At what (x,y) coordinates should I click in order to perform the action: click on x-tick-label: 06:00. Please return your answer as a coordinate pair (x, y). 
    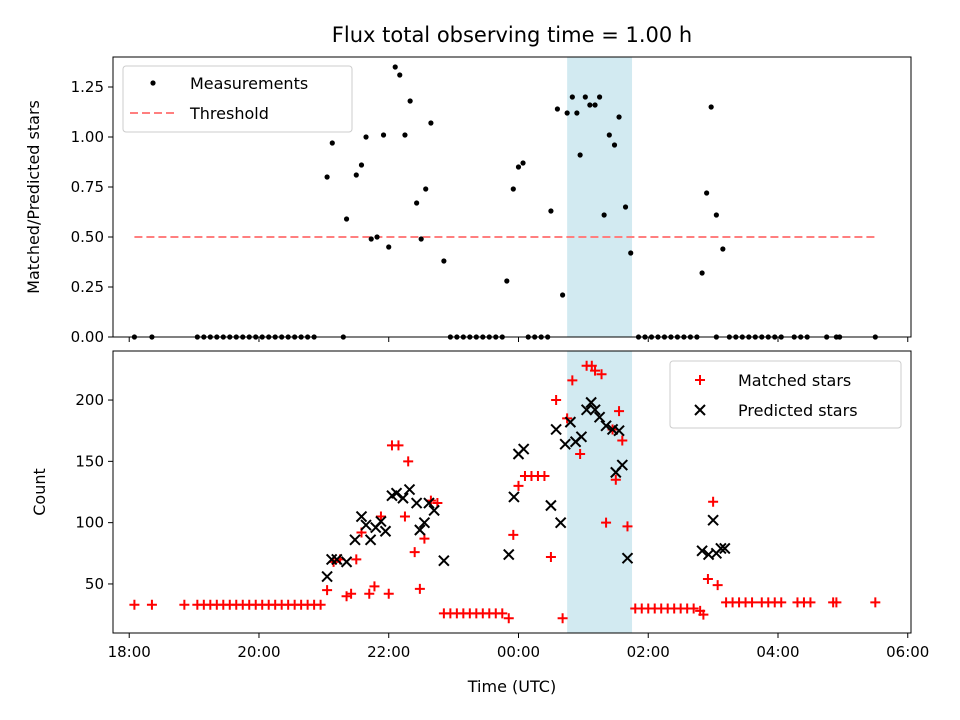
    Looking at the image, I should click on (907, 652).